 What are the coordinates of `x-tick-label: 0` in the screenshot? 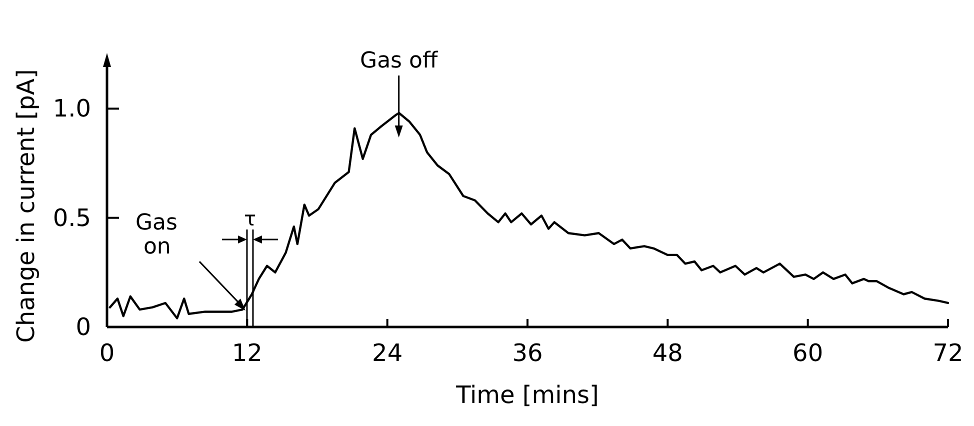 It's located at (107, 353).